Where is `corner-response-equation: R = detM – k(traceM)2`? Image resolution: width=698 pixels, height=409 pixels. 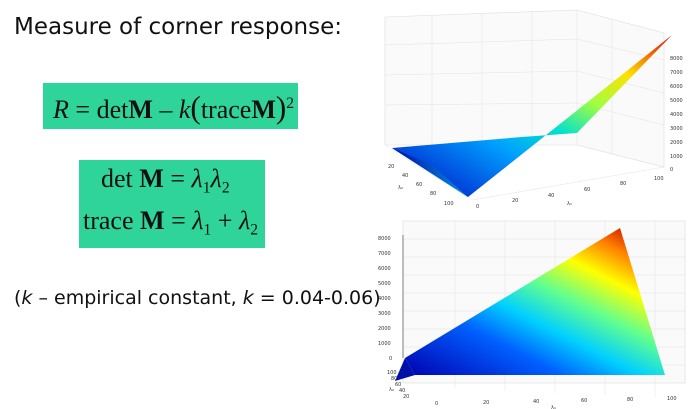 corner-response-equation: R = detM – k(traceM)2 is located at coordinates (170, 106).